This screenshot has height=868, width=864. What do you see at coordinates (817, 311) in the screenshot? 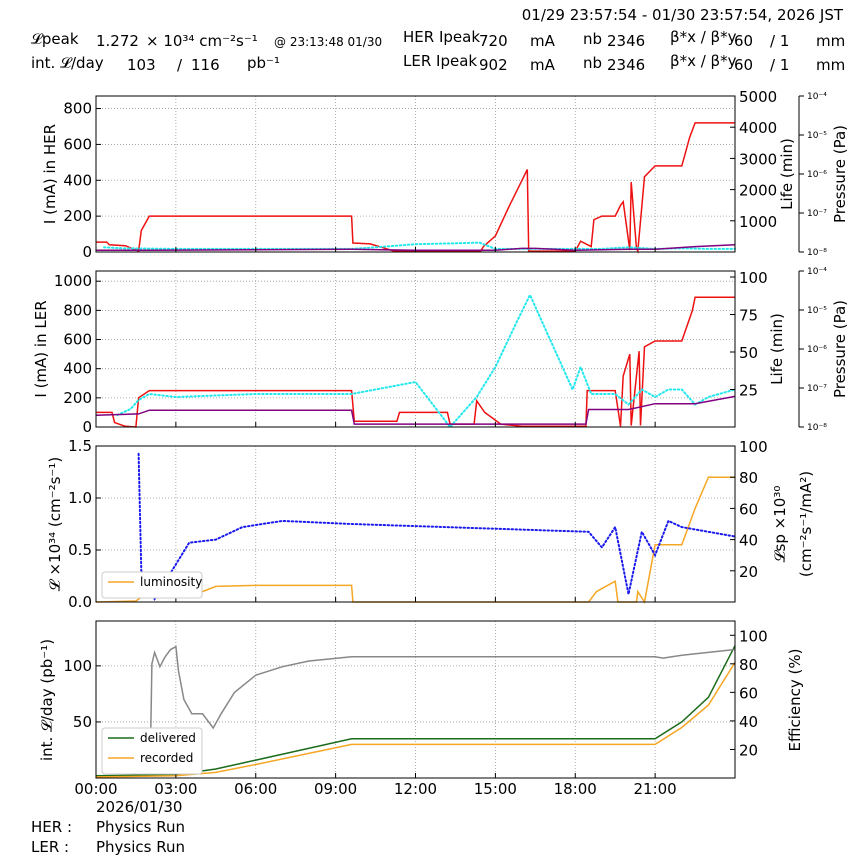
I see `pressure-tick-label: 10⁻⁵` at bounding box center [817, 311].